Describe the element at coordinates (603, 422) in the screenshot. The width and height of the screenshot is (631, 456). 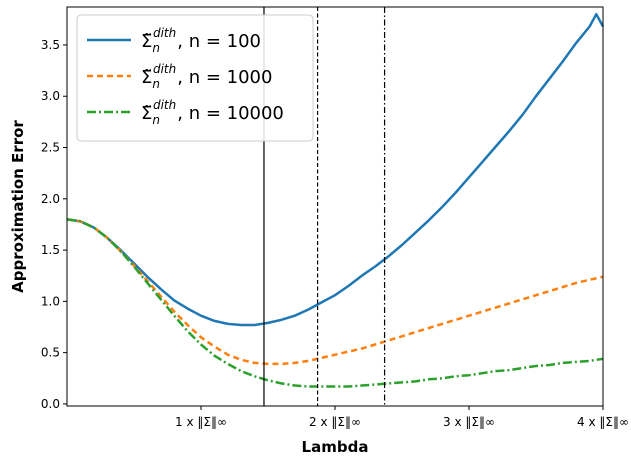
I see `x-tick-label: 4 x ‖Σ‖∞` at that location.